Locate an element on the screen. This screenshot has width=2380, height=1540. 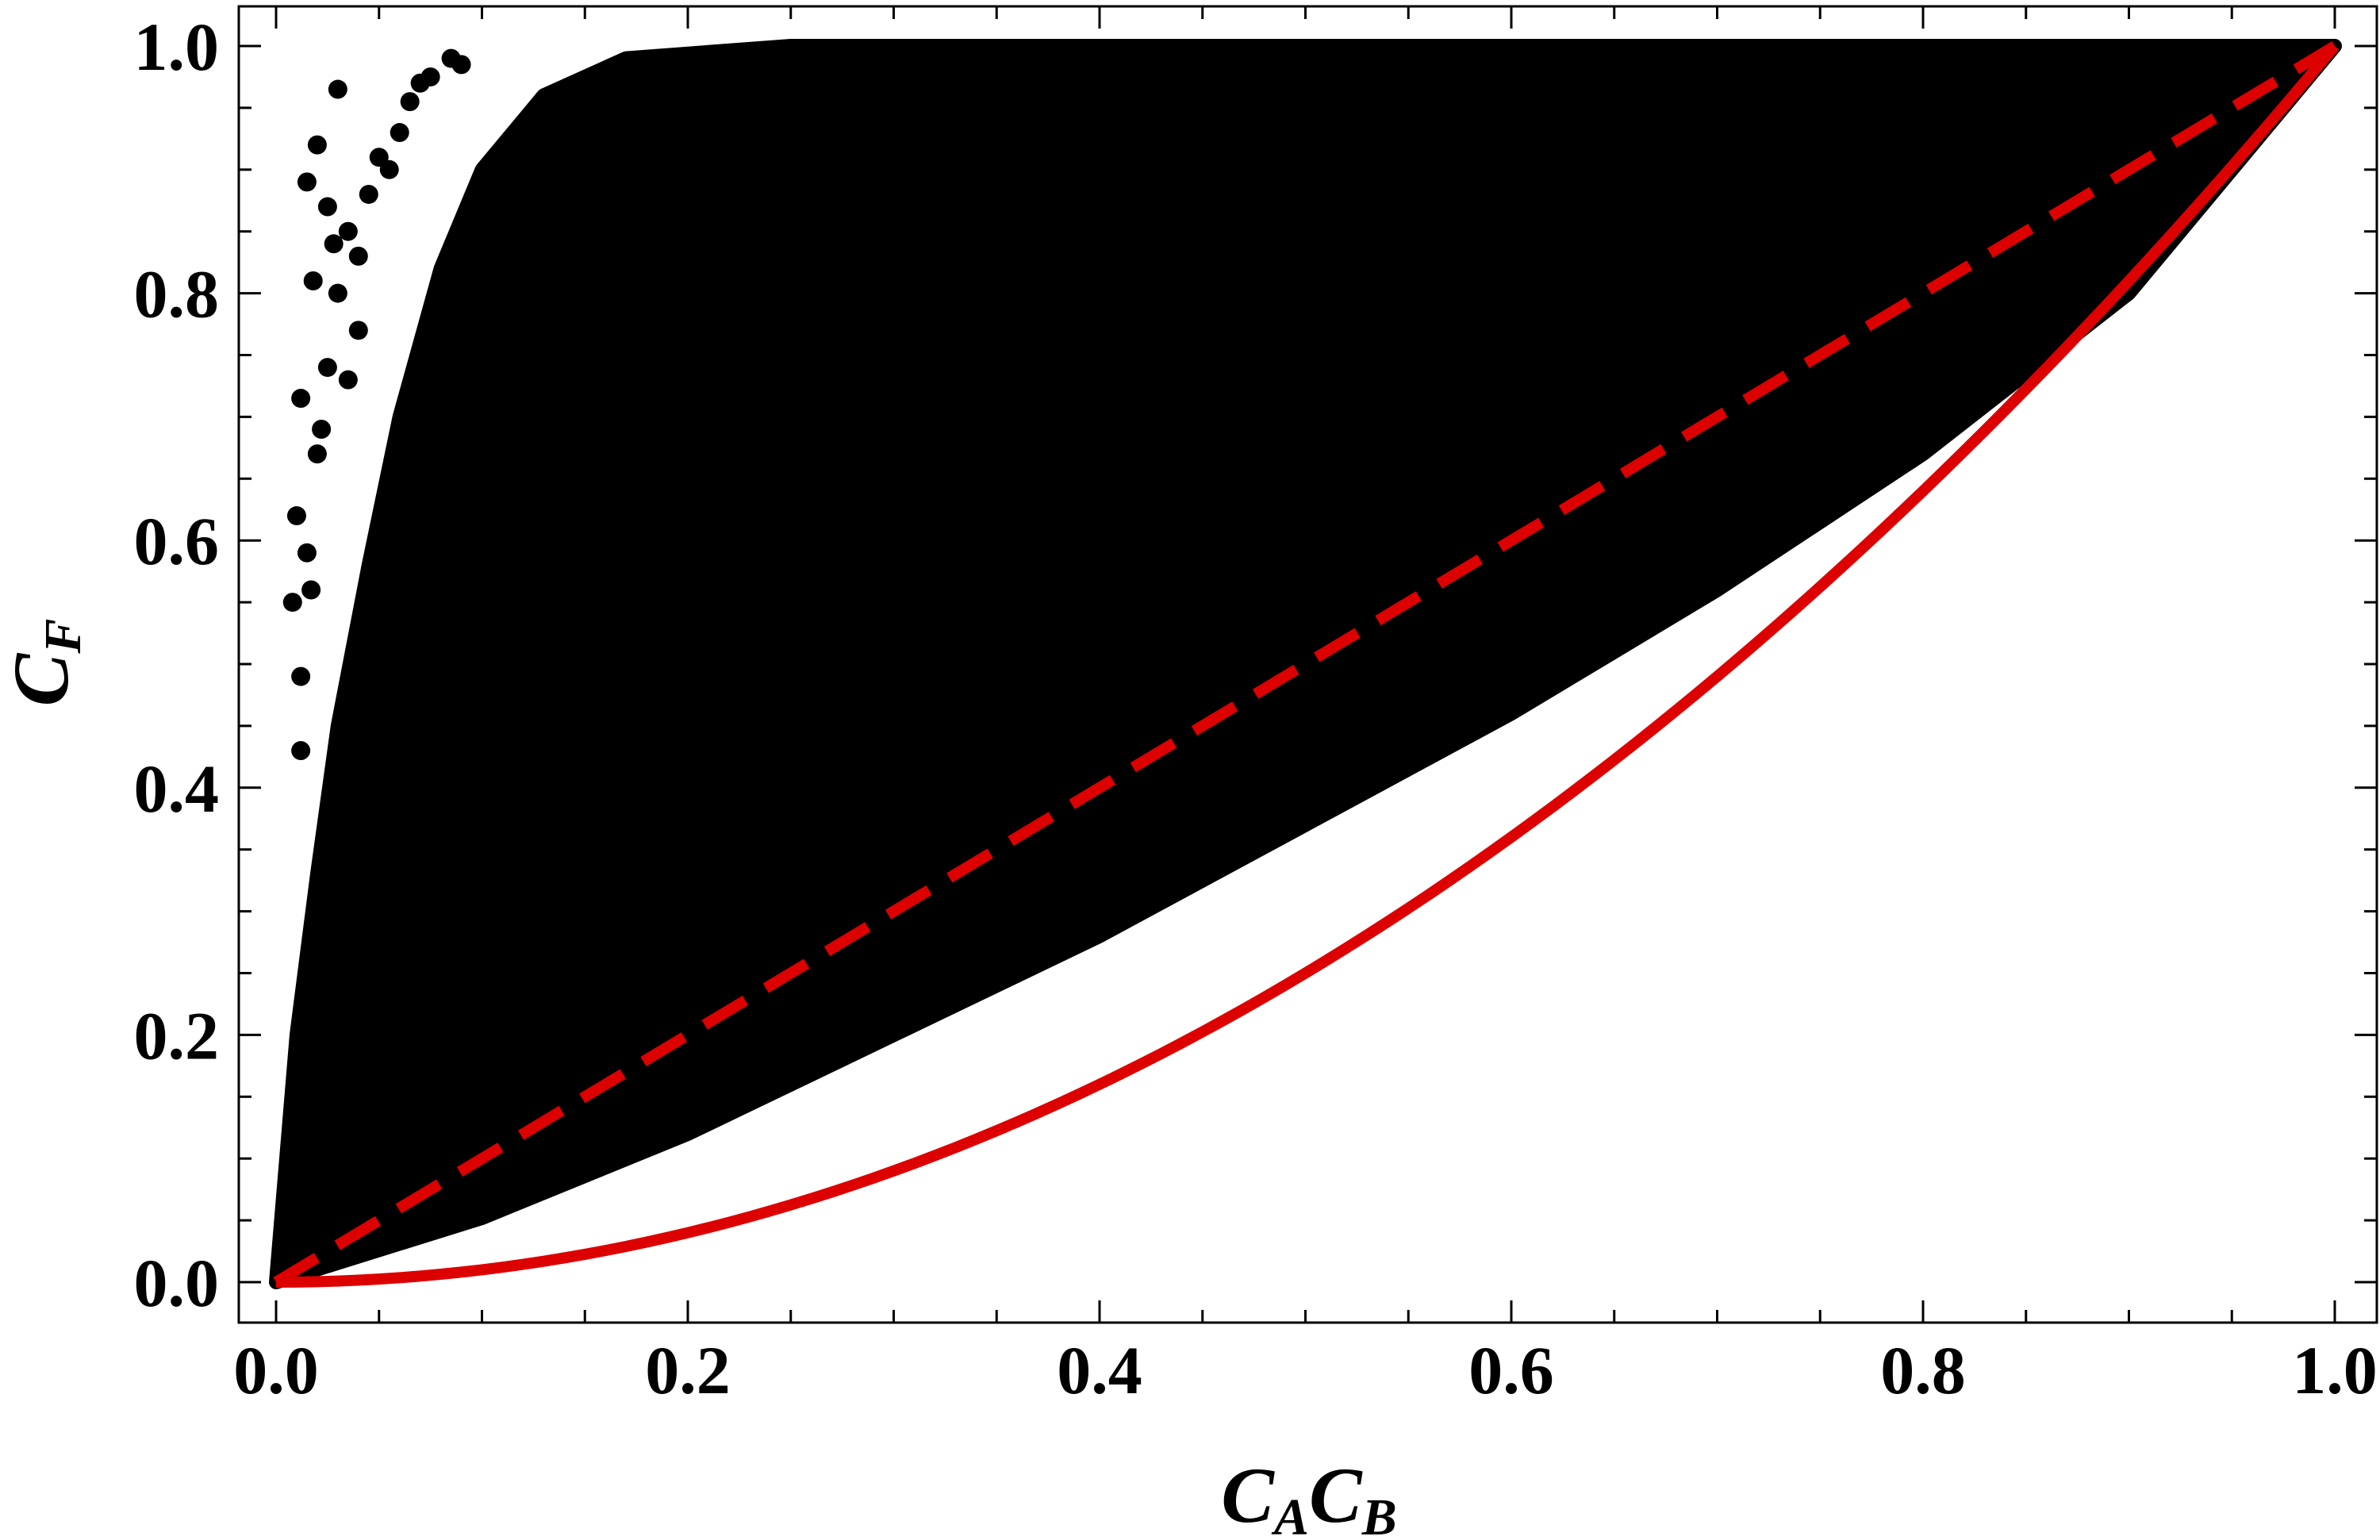
y-tick-label: 0.6 is located at coordinates (177, 541).